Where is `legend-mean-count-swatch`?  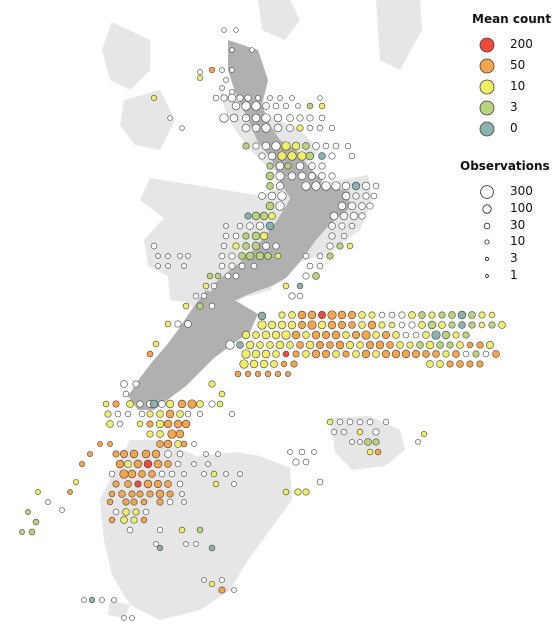
legend-mean-count-swatch is located at coordinates (487, 87).